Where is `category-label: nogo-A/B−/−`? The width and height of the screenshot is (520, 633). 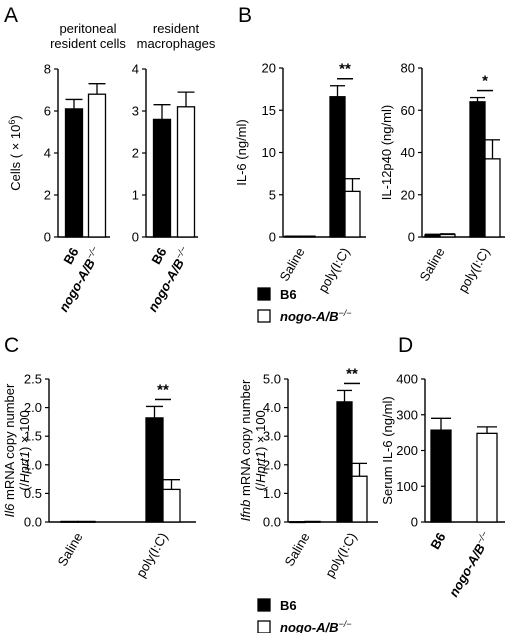 category-label: nogo-A/B−/− is located at coordinates (468, 565).